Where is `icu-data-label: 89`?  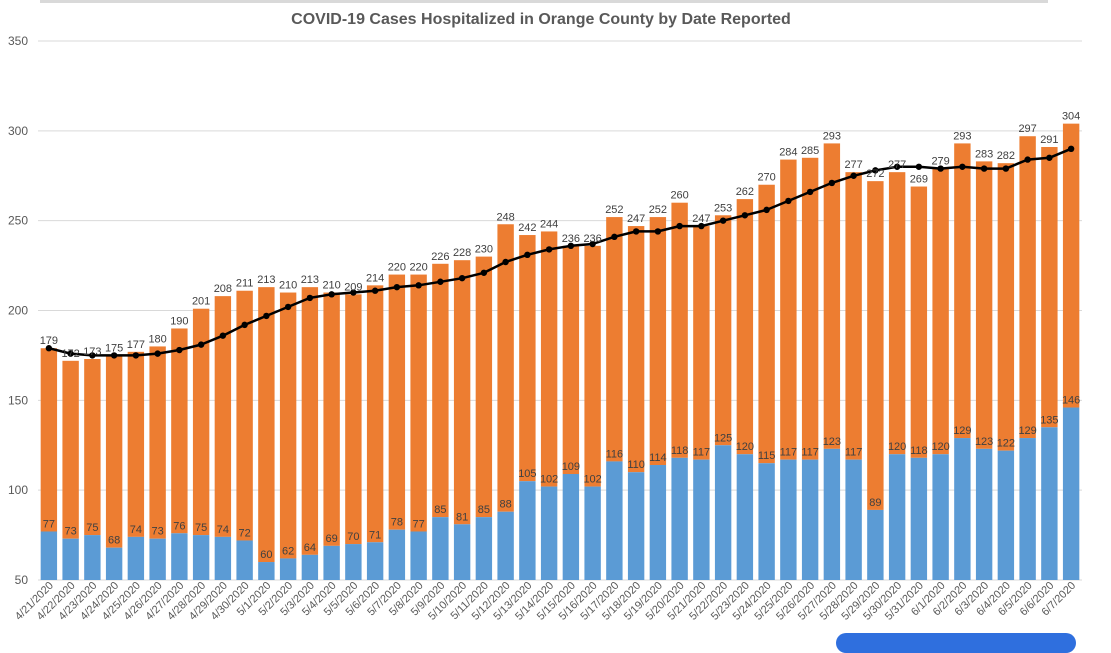 icu-data-label: 89 is located at coordinates (875, 503).